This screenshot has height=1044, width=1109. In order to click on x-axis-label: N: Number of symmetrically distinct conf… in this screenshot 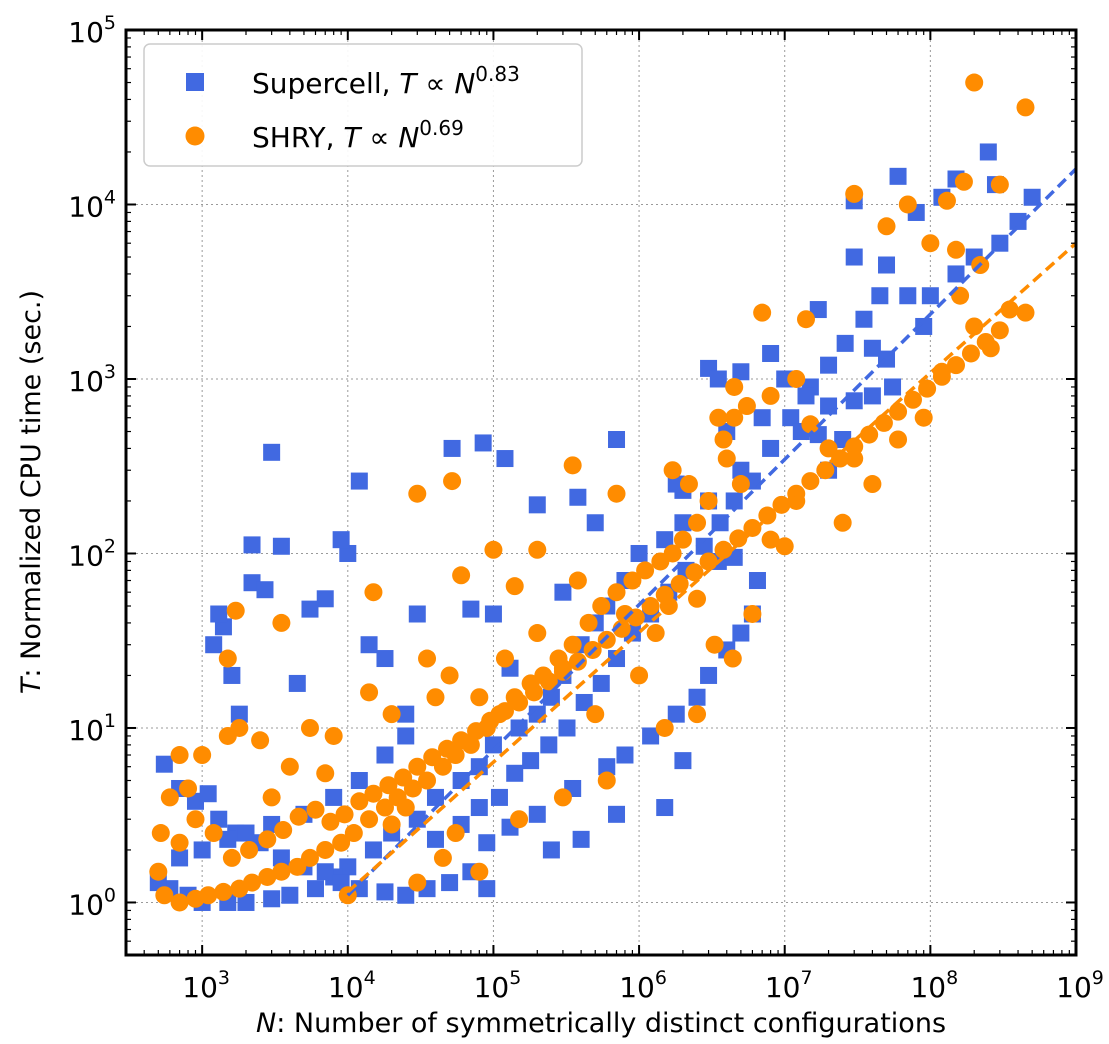, I will do `click(601, 1023)`.